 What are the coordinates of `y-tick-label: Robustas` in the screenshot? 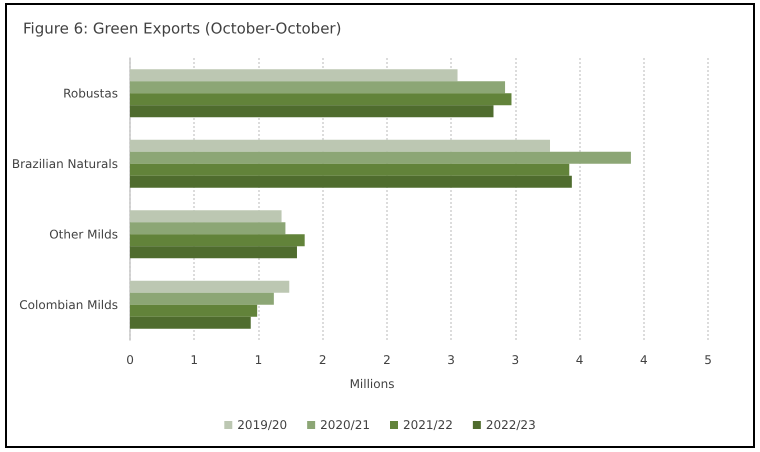 It's located at (90, 93).